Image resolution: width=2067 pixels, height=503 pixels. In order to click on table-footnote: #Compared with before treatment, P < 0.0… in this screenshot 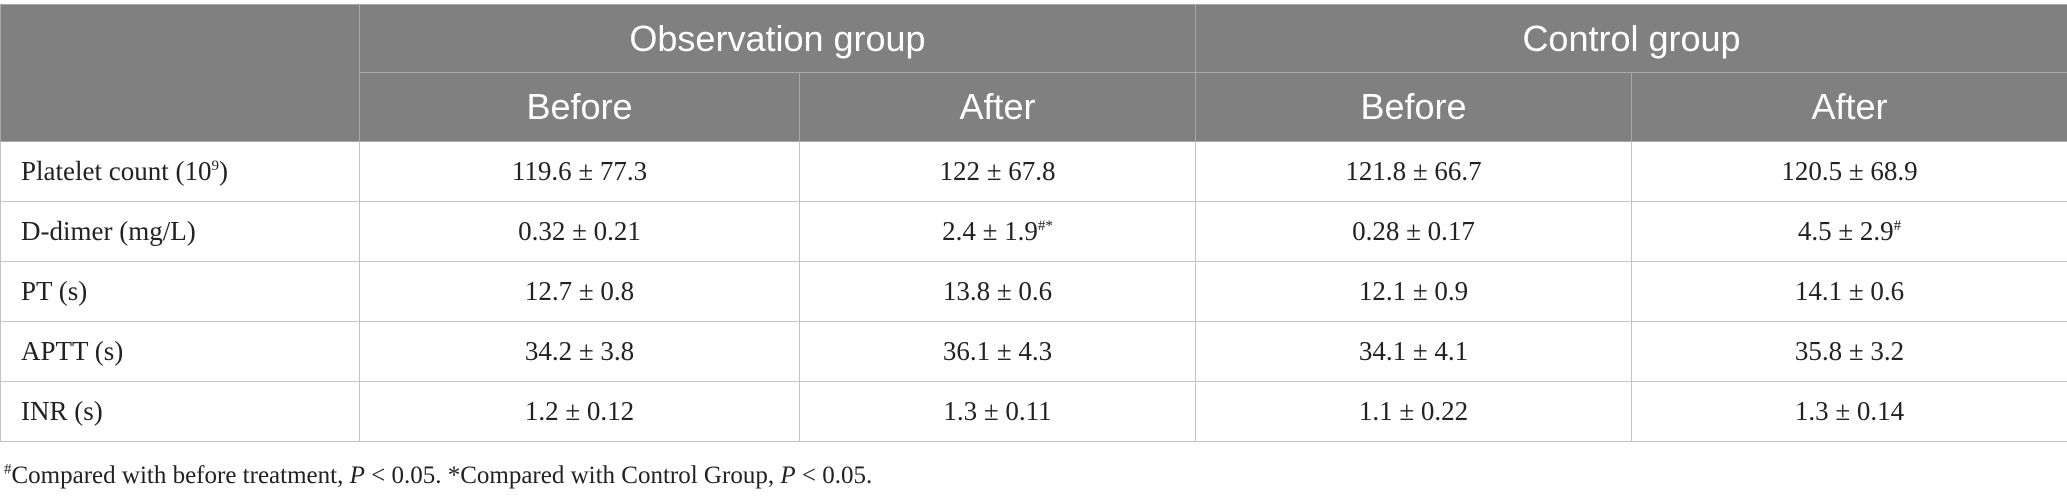, I will do `click(438, 475)`.